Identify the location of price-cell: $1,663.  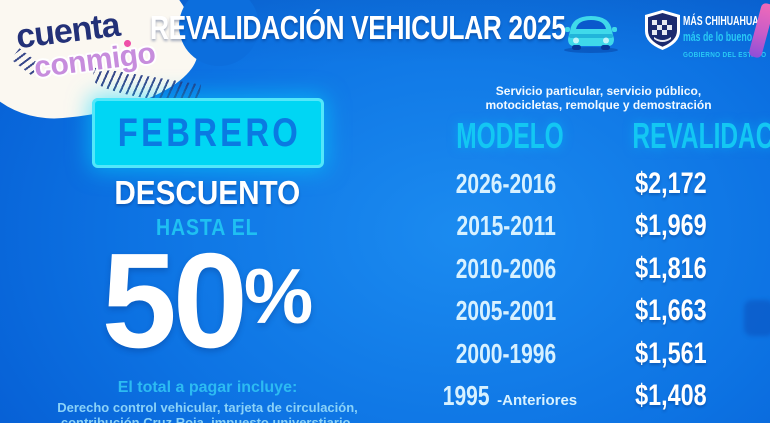
(671, 311).